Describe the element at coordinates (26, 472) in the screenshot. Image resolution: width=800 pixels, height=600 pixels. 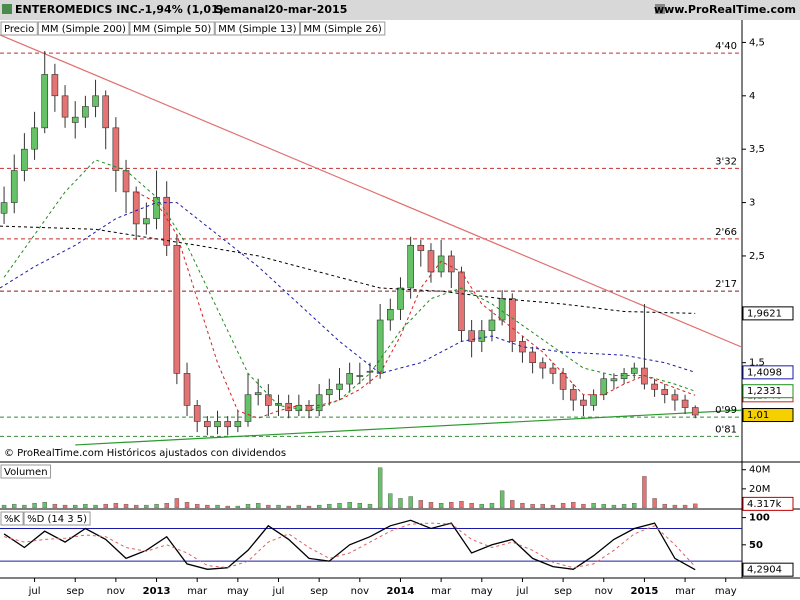
I see `legend-label: Volumen` at that location.